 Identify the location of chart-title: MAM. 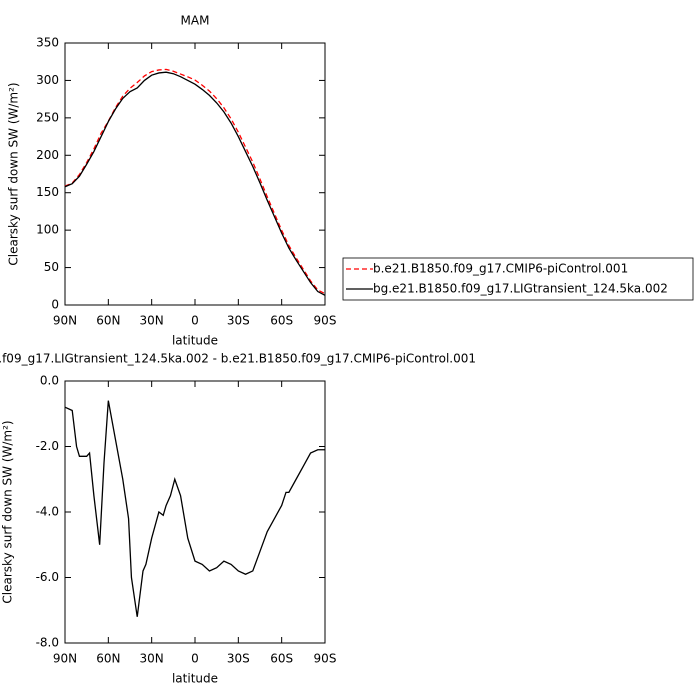
(195, 21).